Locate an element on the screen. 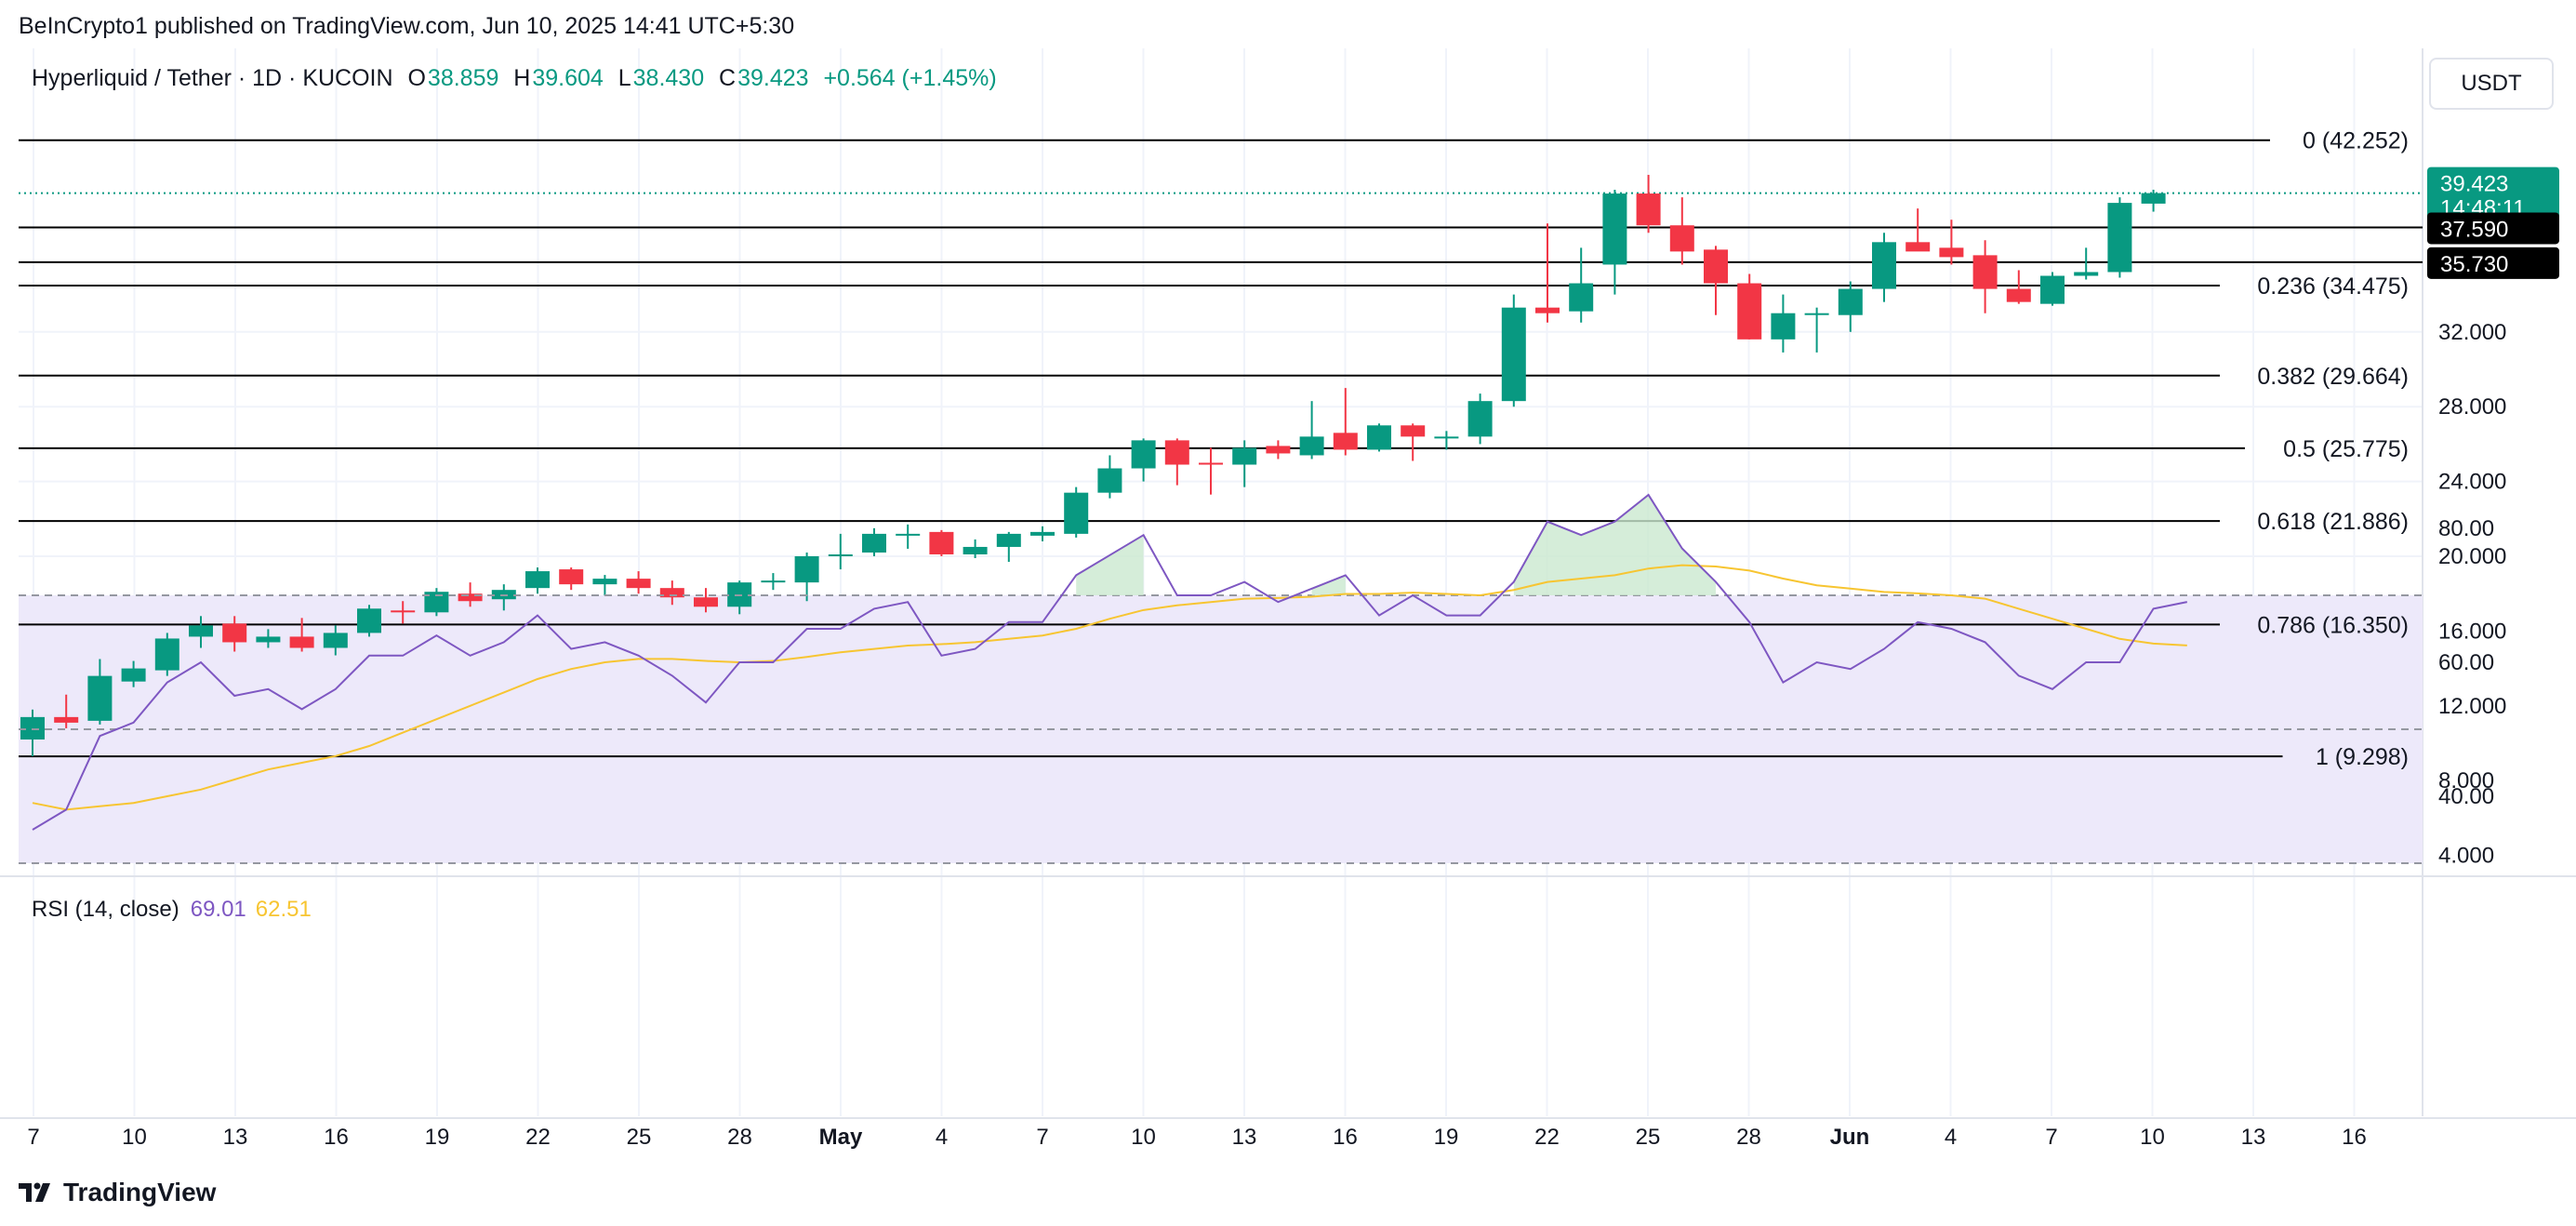  change-value: +0.564 (+1.45%) is located at coordinates (910, 78).